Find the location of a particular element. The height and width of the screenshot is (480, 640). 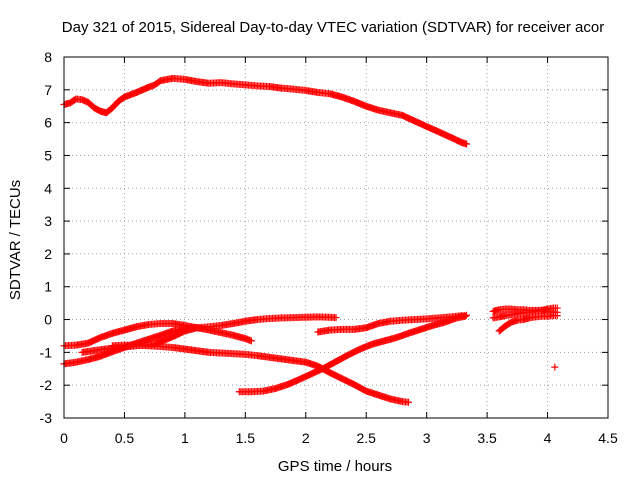

x-tick-label: 4 is located at coordinates (548, 438).